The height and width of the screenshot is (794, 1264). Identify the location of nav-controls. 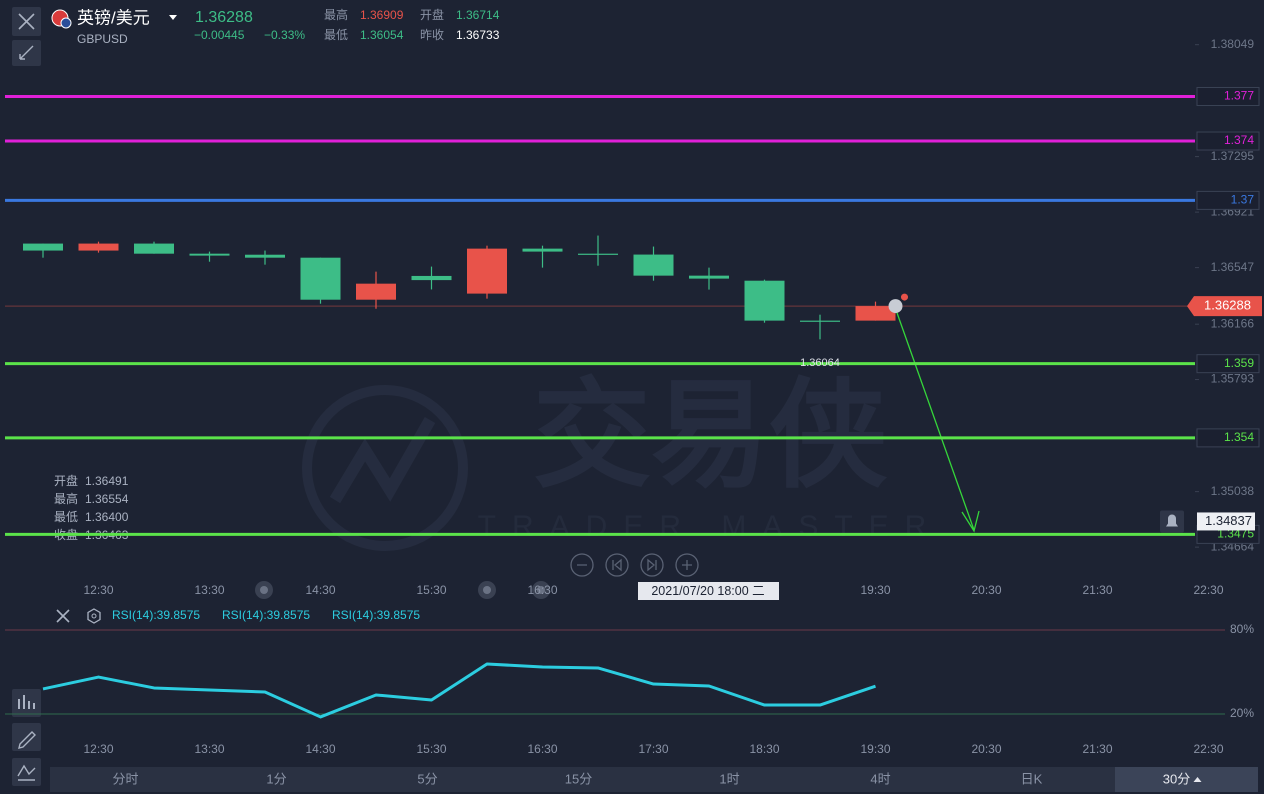
(634, 565).